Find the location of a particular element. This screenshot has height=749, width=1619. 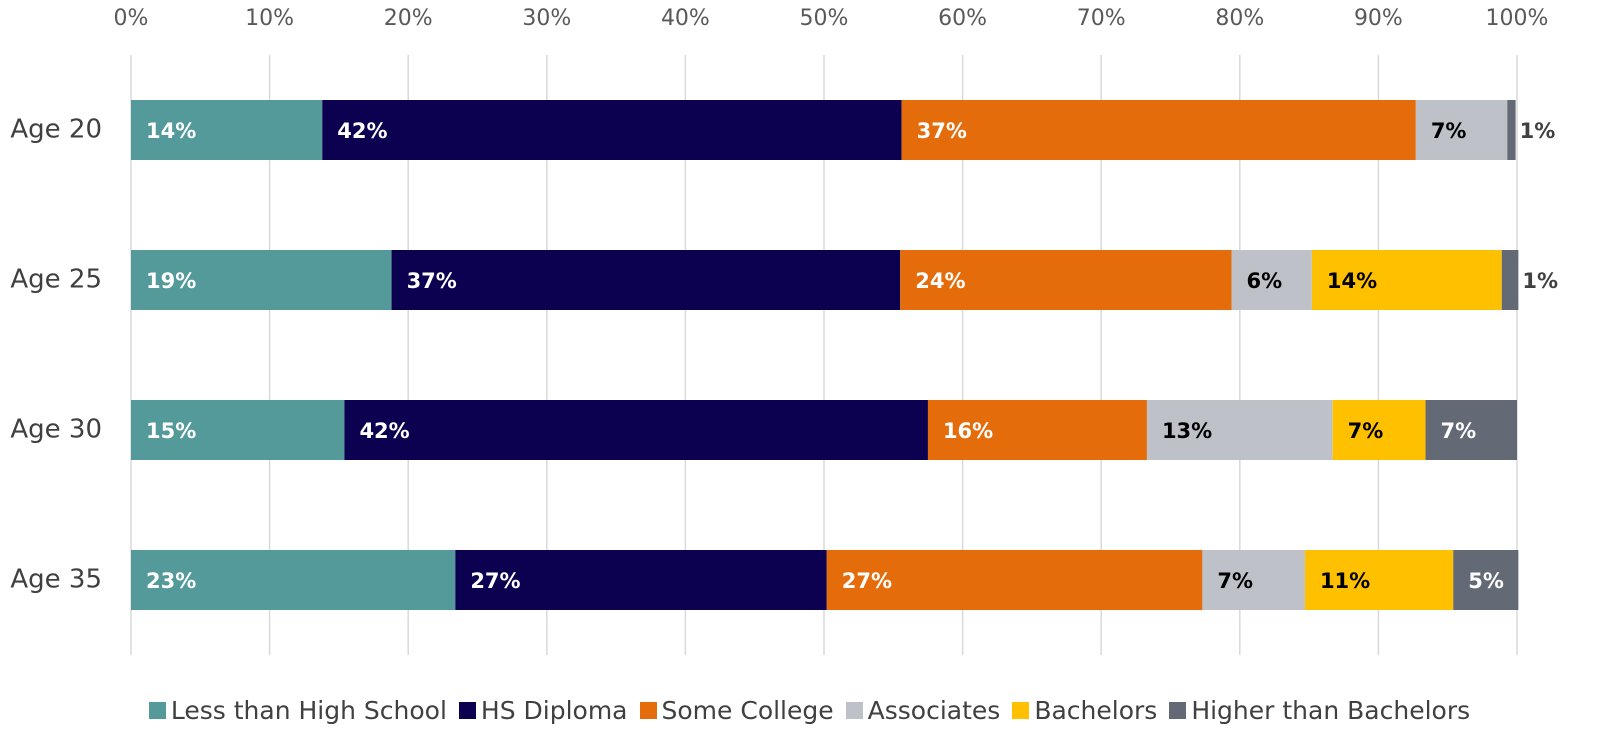

legend-item: Bachelors is located at coordinates (1084, 710).